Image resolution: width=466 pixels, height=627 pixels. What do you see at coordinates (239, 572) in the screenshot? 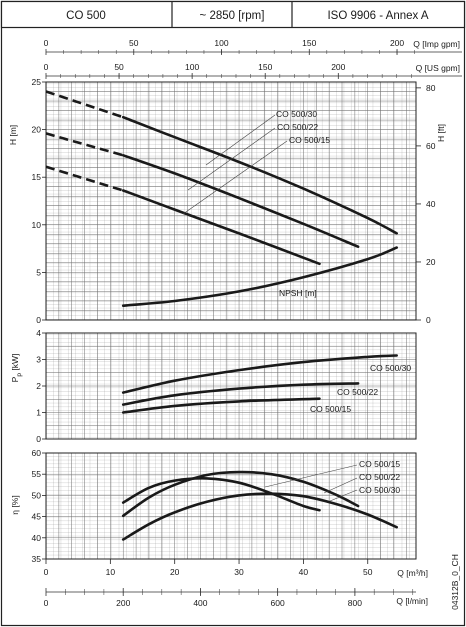
I see `m3h-tick-label: 30` at bounding box center [239, 572].